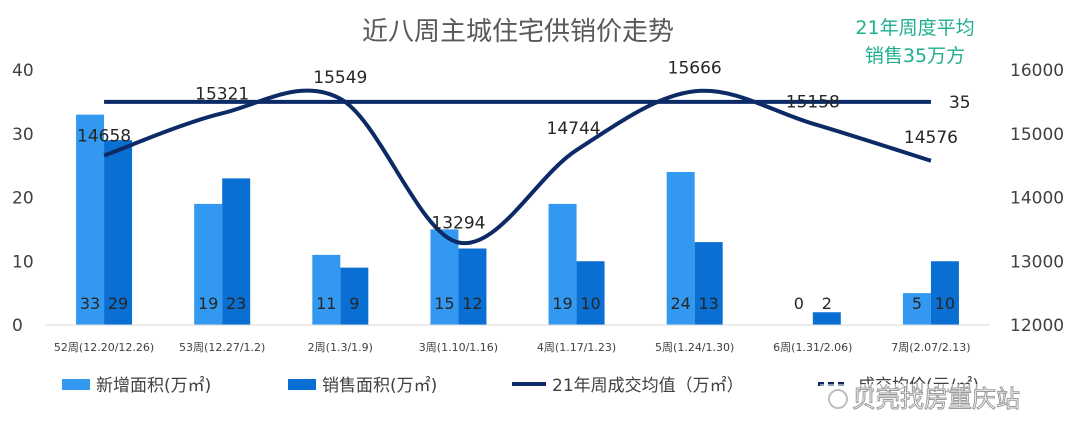  Describe the element at coordinates (1037, 71) in the screenshot. I see `y-right-tick-label: 16000` at that location.